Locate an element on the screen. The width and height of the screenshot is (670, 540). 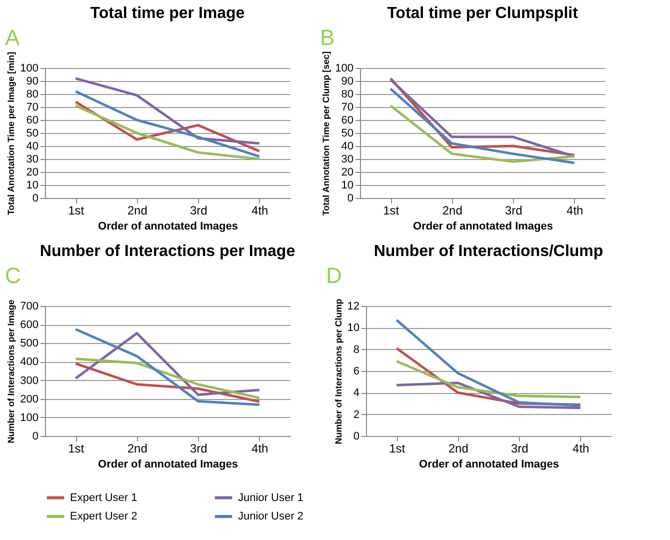
panel-letter: 8 is located at coordinates (356, 350).